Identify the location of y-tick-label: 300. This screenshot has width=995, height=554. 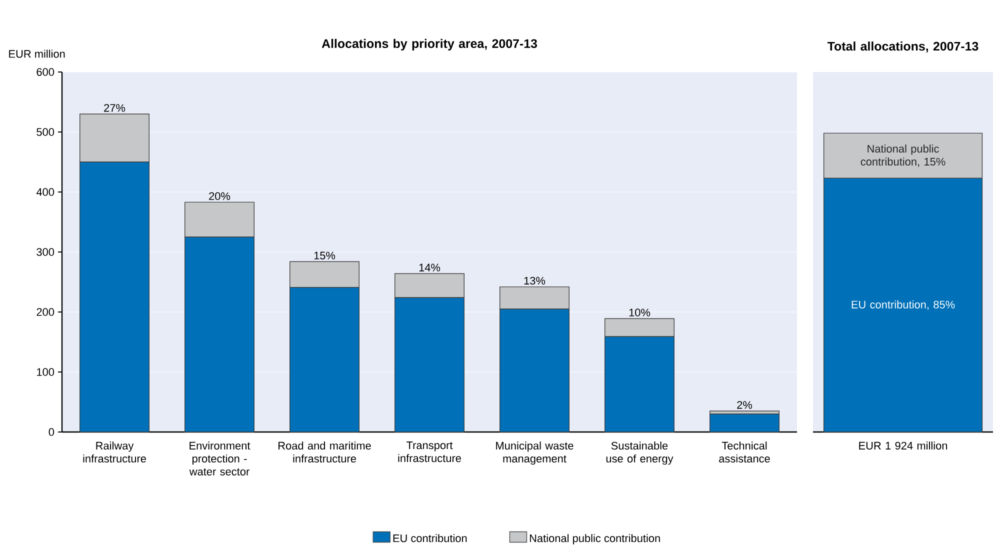
(45, 252).